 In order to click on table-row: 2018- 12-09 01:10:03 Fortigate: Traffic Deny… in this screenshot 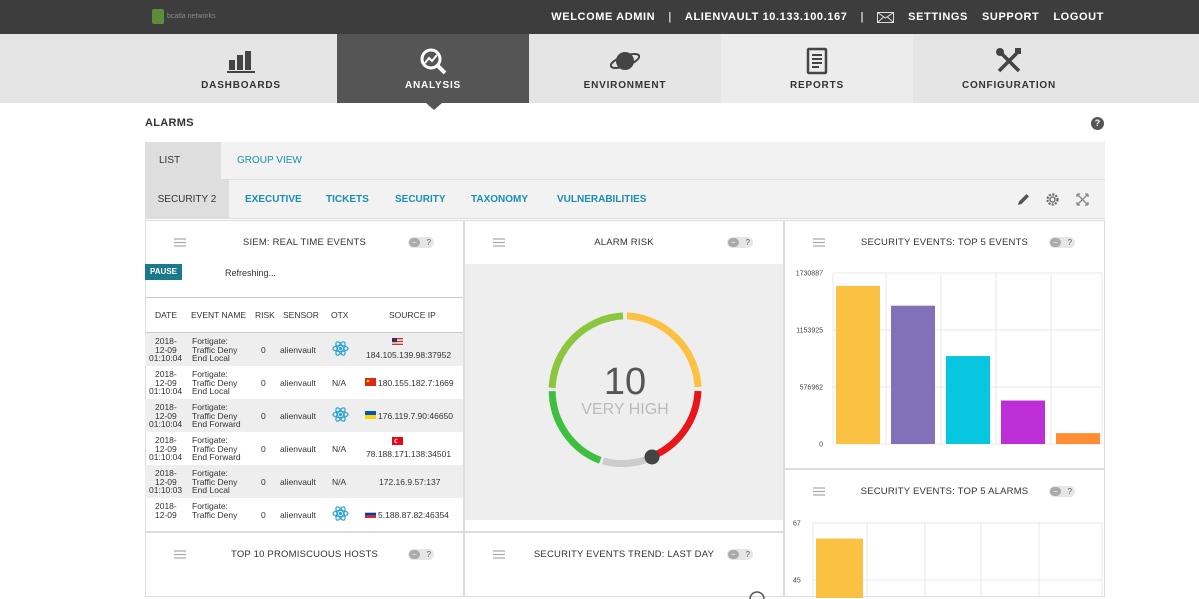, I will do `click(304, 481)`.